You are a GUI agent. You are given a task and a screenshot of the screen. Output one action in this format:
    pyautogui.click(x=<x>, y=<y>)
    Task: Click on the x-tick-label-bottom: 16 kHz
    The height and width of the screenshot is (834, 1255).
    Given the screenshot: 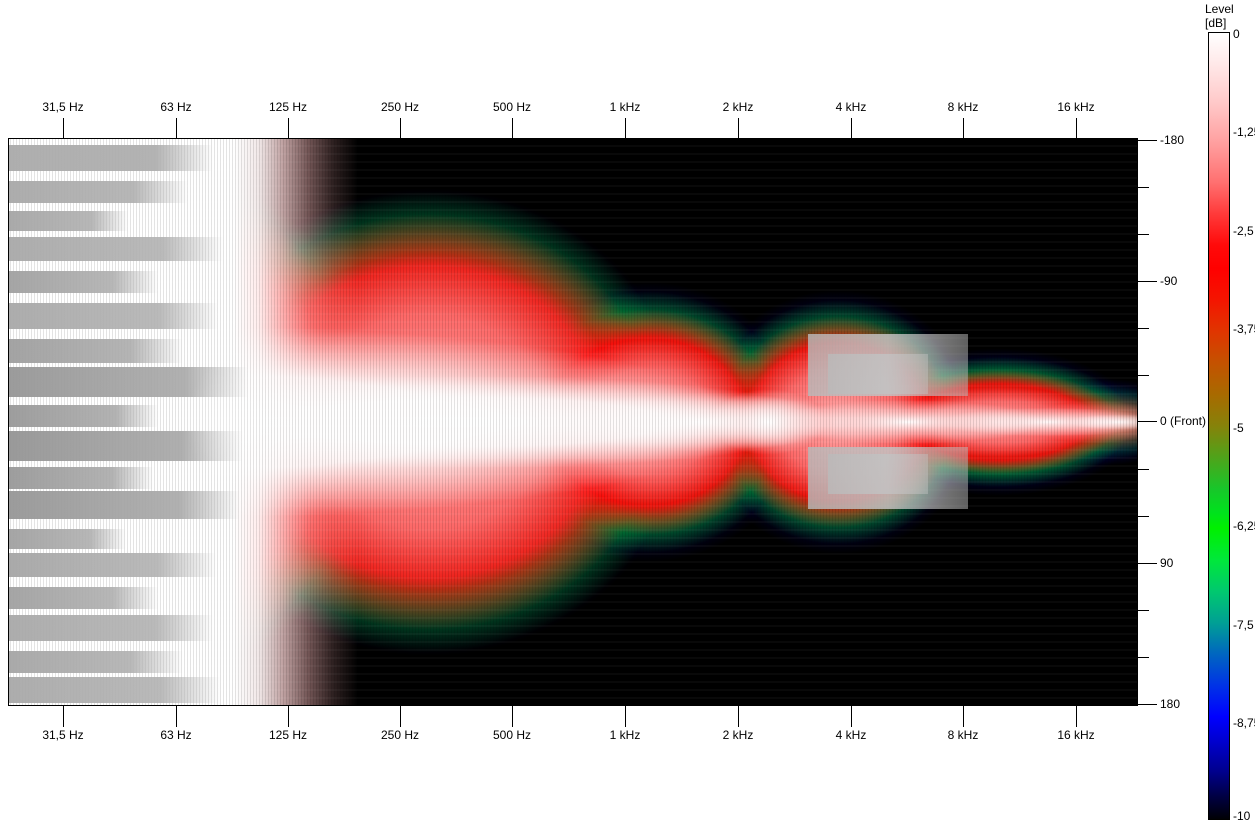 What is the action you would take?
    pyautogui.click(x=1076, y=735)
    